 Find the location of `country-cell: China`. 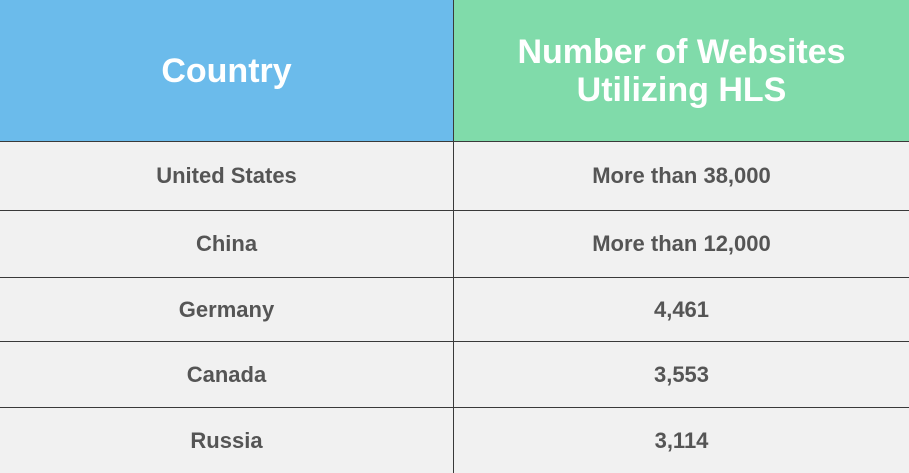

country-cell: China is located at coordinates (227, 244).